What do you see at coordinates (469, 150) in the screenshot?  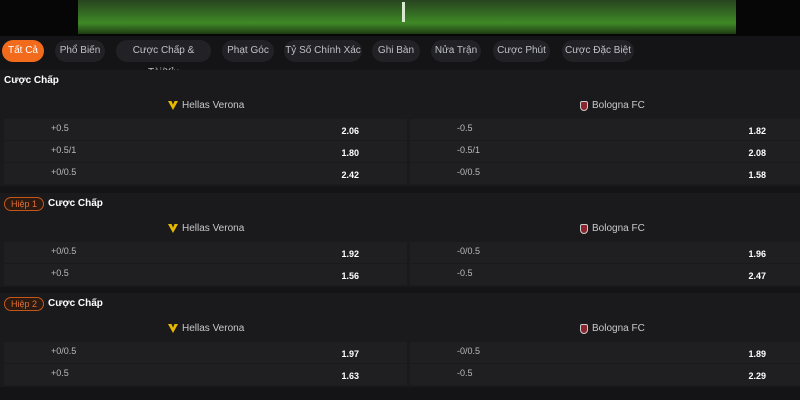 I see `handicap-value: -0.5/1` at bounding box center [469, 150].